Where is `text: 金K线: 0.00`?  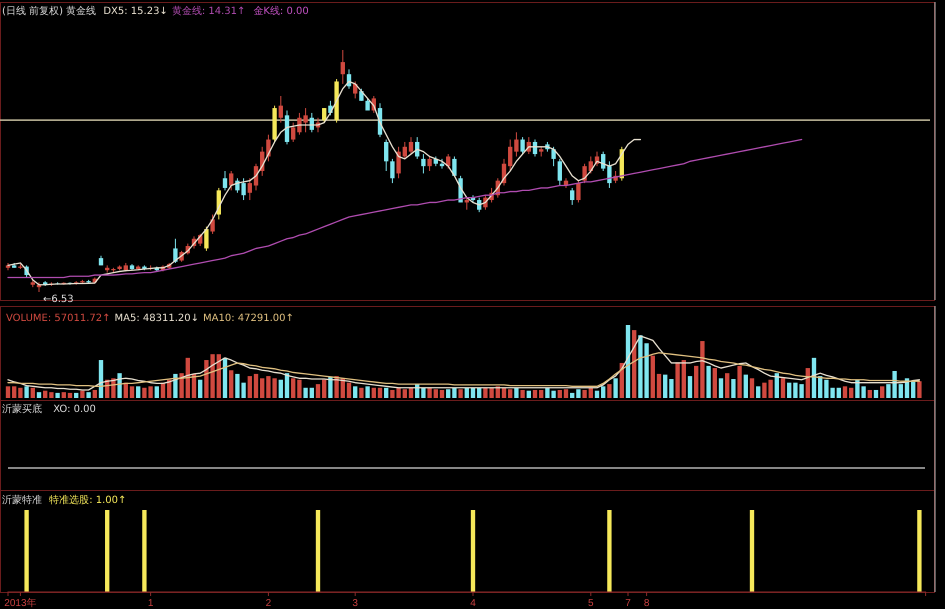
text: 金K线: 0.00 is located at coordinates (281, 10).